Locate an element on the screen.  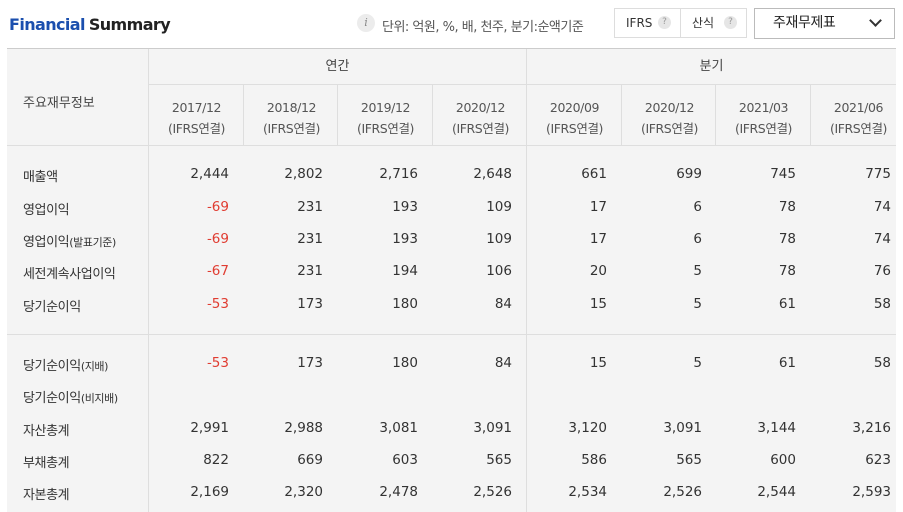
column-header: 2017/12 (IFRS연결) is located at coordinates (196, 118).